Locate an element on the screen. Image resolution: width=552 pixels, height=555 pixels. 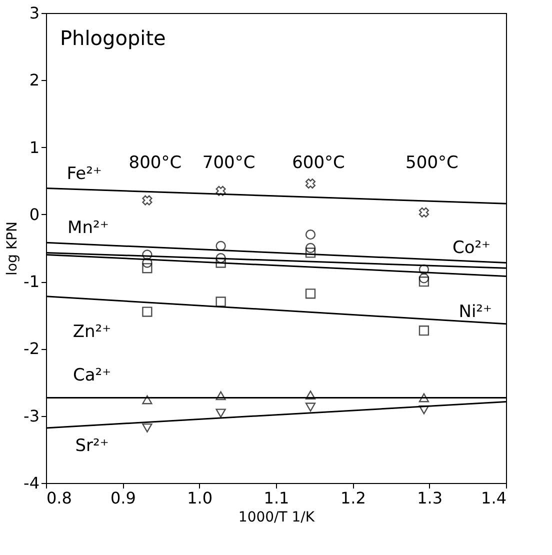
text: Ca²⁺ is located at coordinates (92, 376).